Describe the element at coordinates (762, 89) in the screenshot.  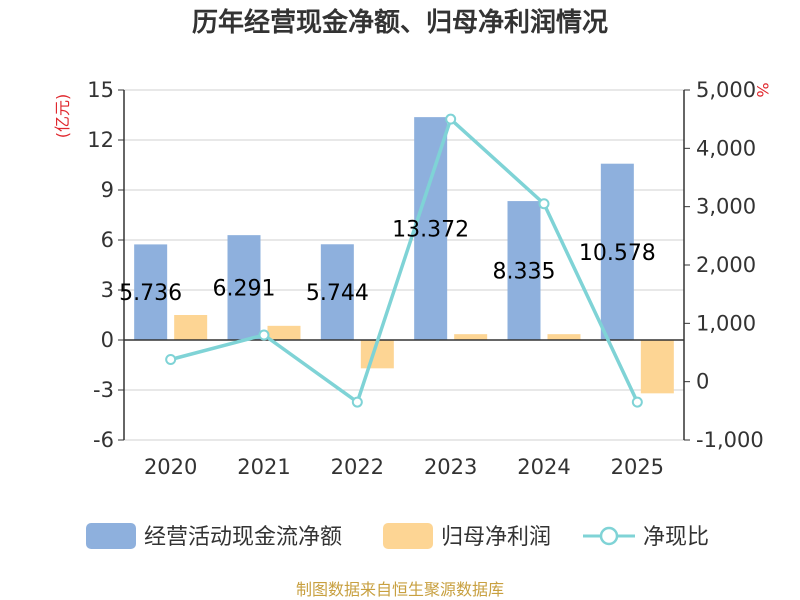
I see `right-axis-unit: %` at that location.